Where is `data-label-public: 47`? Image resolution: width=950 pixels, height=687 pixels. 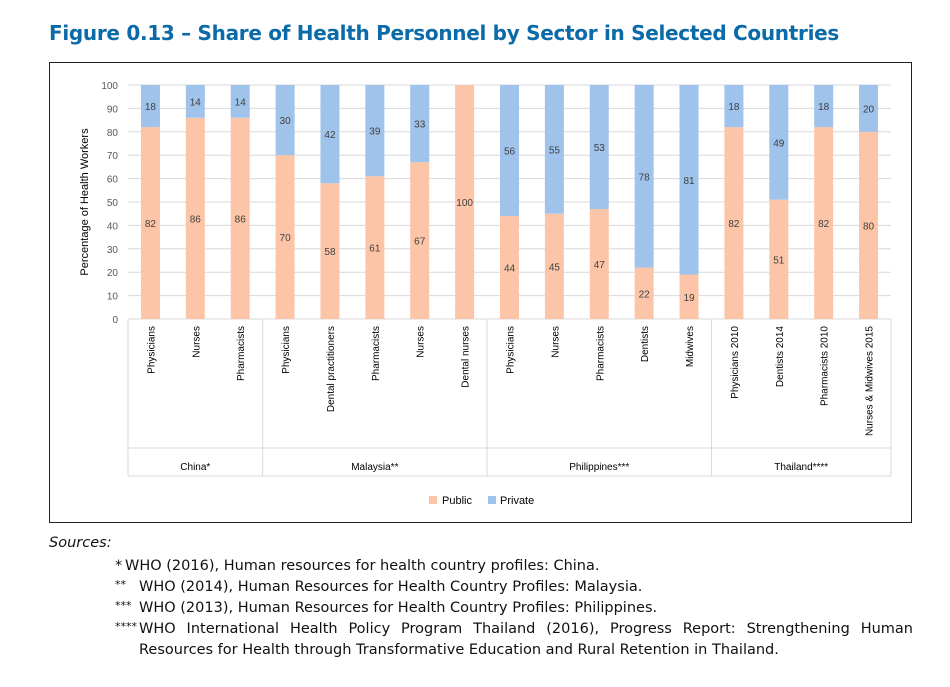
data-label-public: 47 is located at coordinates (600, 265).